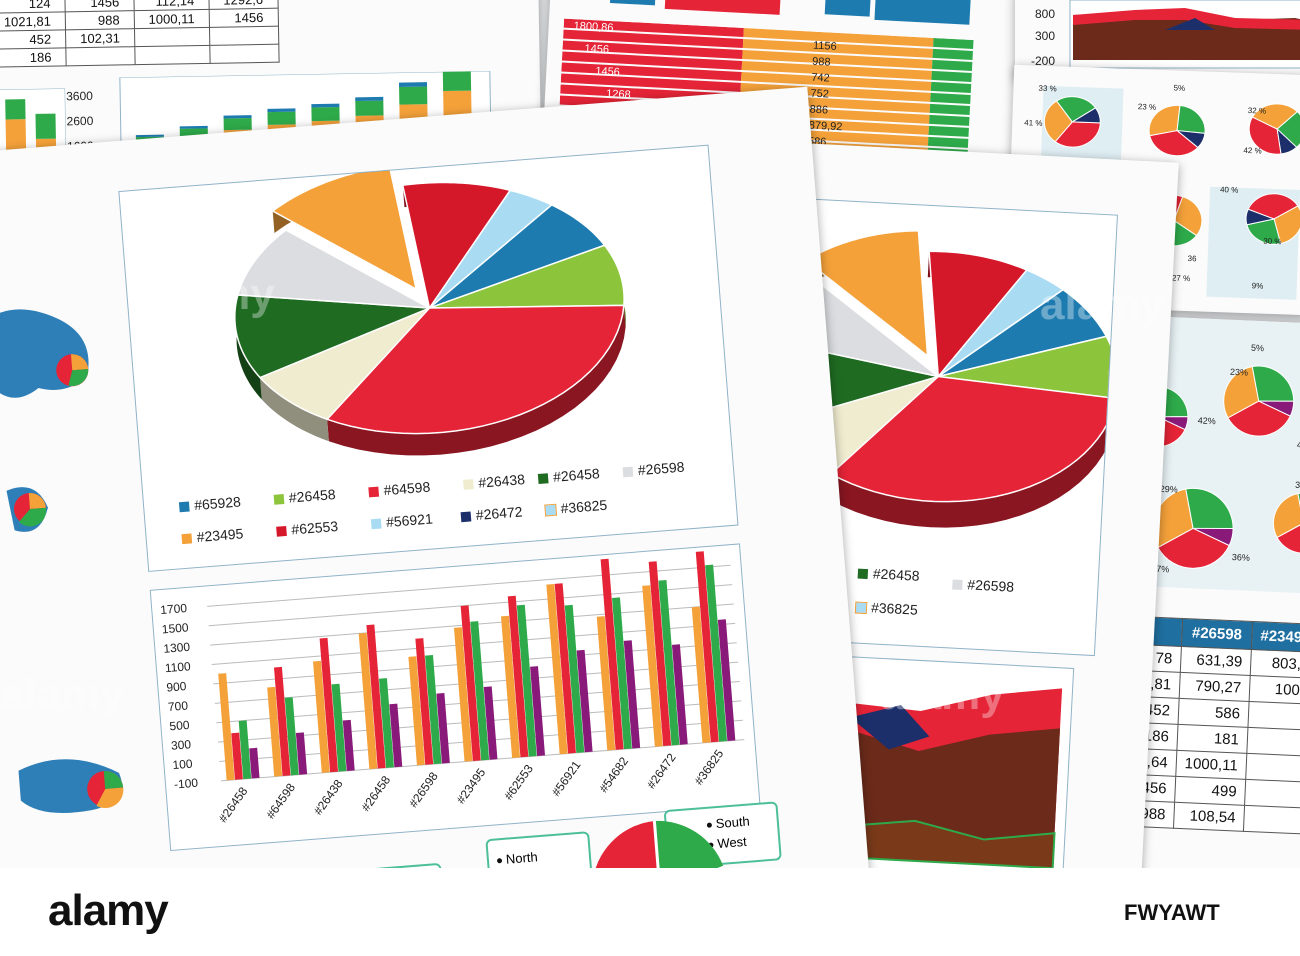 The image size is (1300, 956). I want to click on orange-bar-value: 988, so click(821, 62).